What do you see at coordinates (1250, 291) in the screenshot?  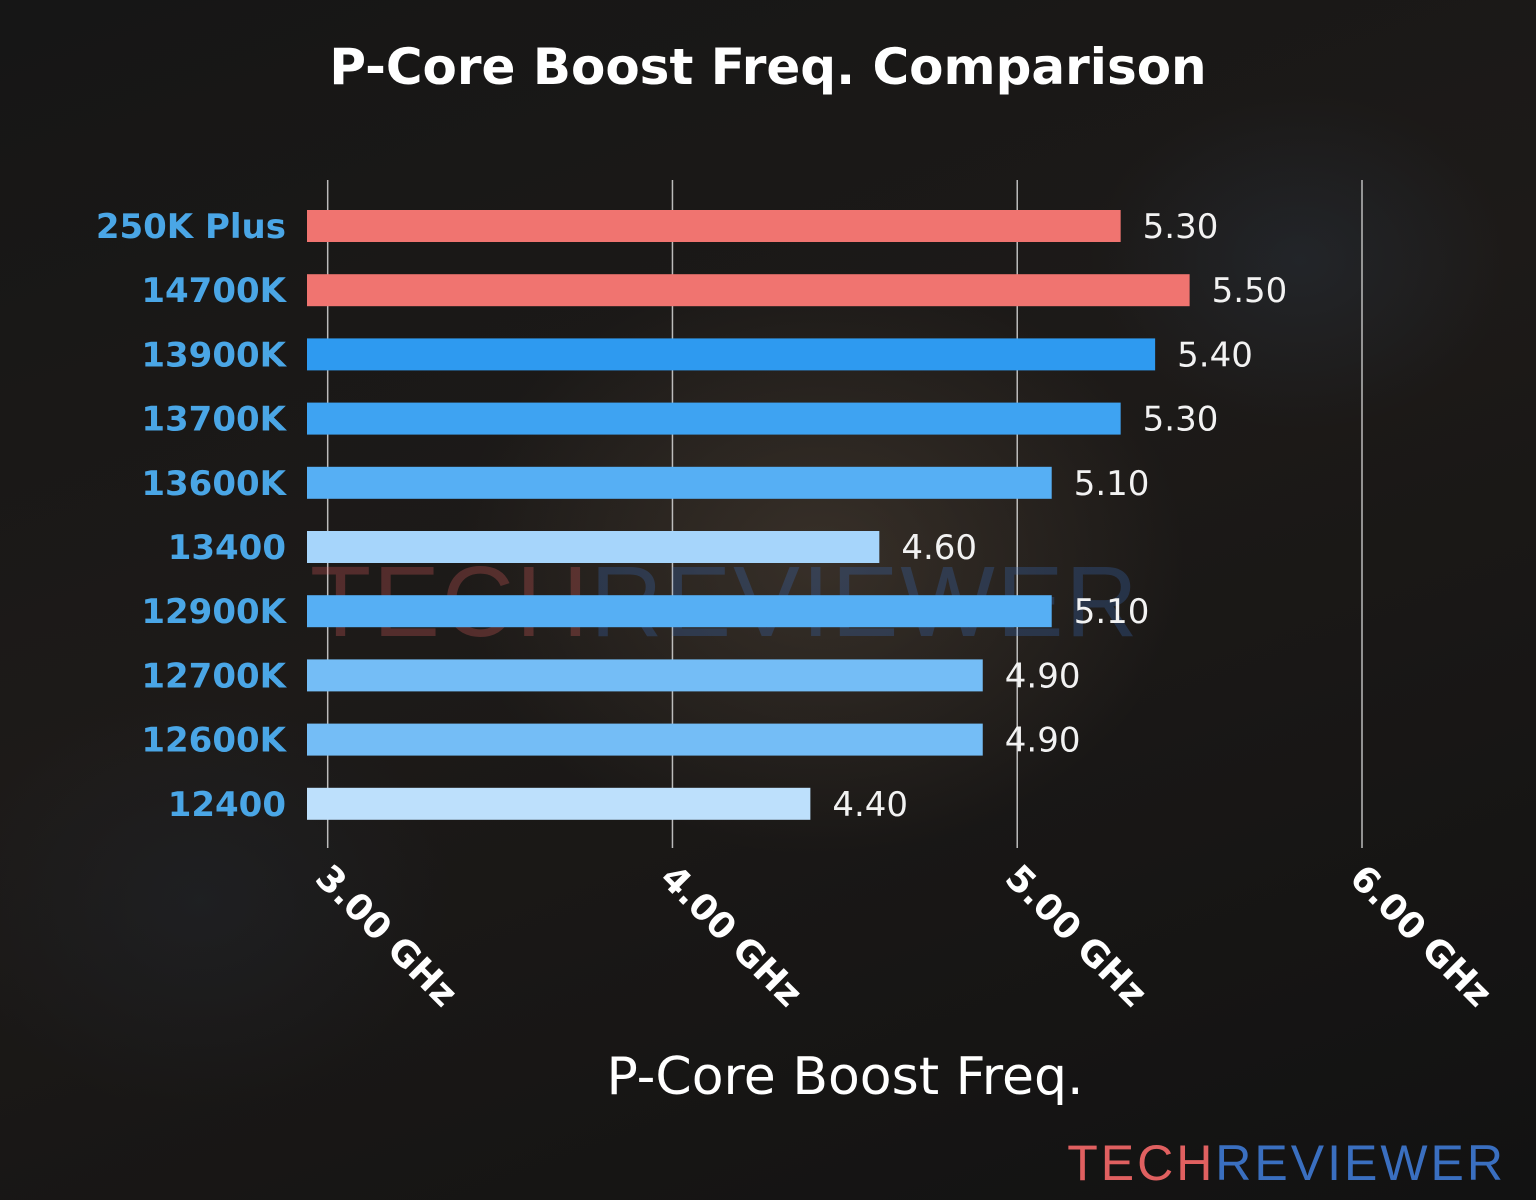 I see `value-label: 5.50` at bounding box center [1250, 291].